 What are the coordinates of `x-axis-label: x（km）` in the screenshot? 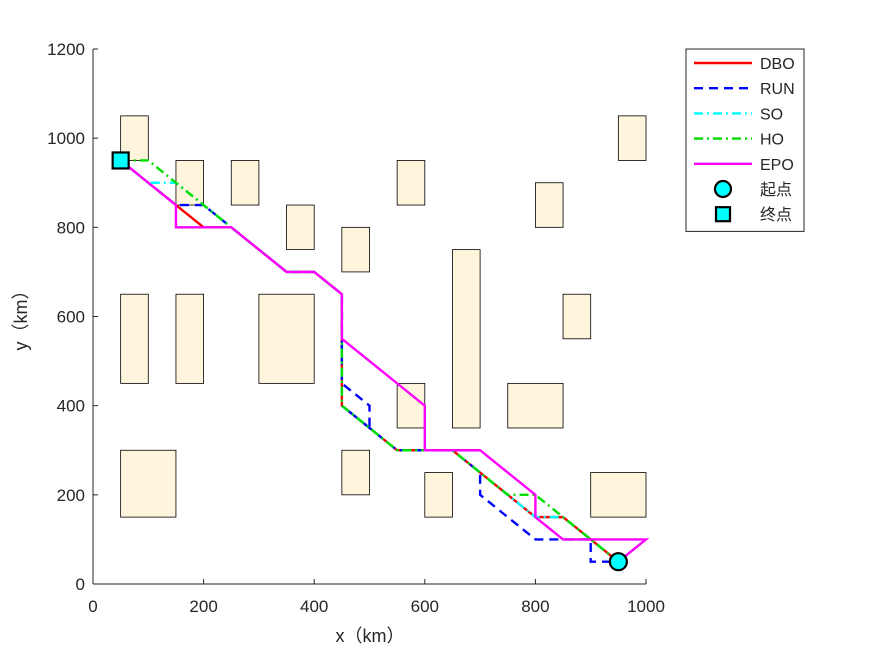 It's located at (370, 636).